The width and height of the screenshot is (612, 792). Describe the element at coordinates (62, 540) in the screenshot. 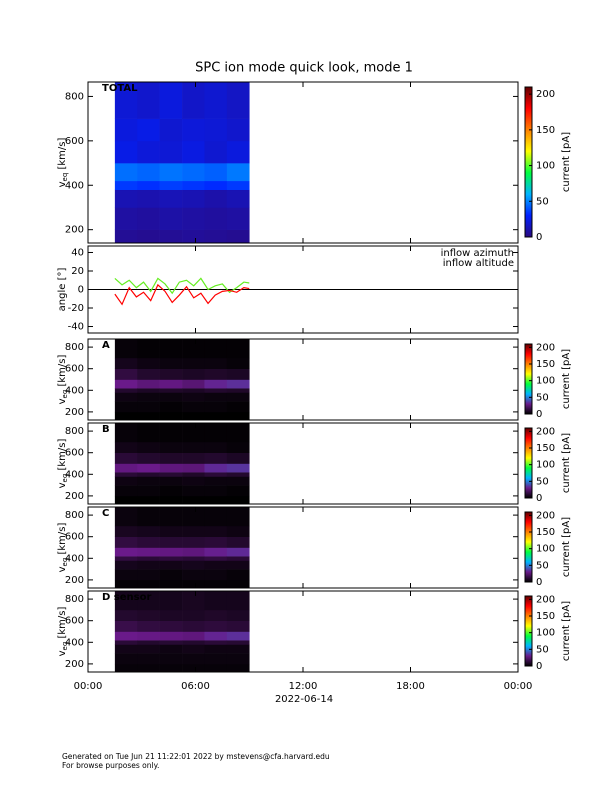

I see `y-axis-label-part: [km/s]` at that location.